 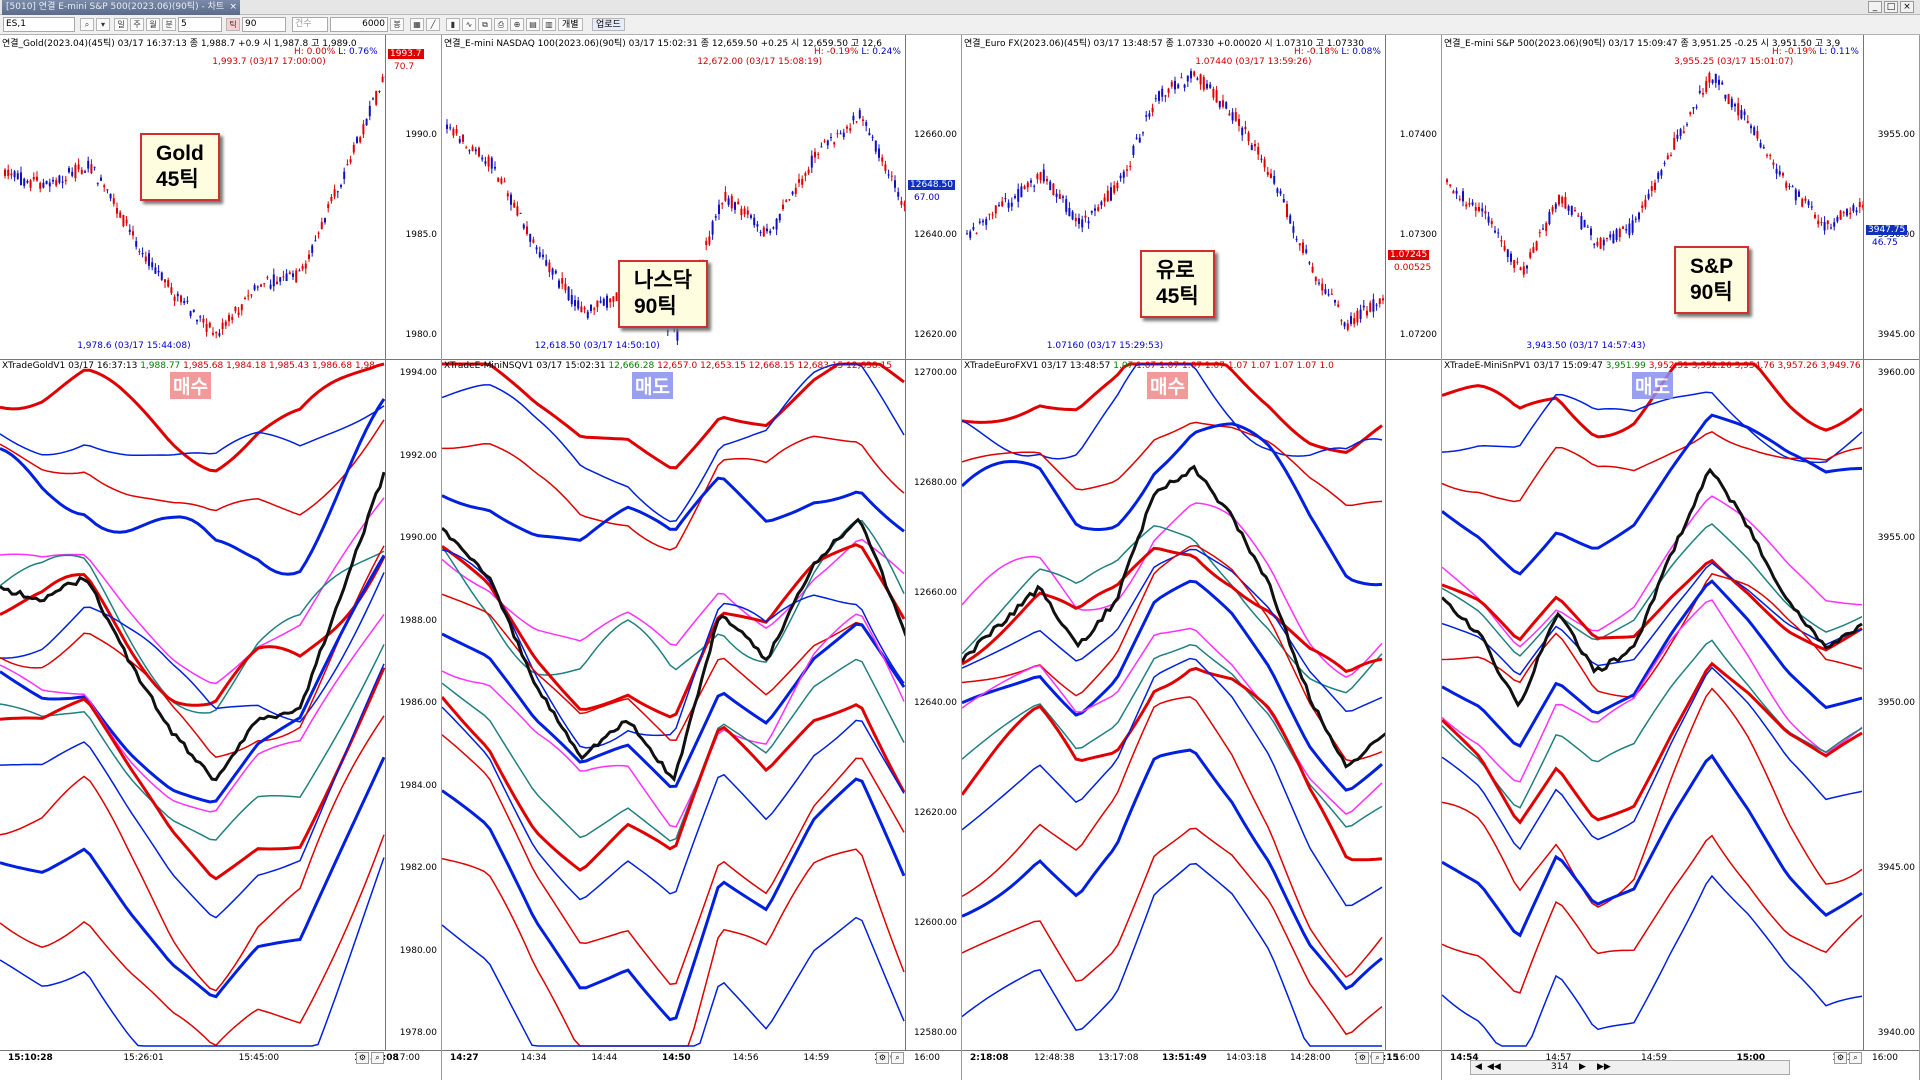 What do you see at coordinates (1907, 7) in the screenshot?
I see `close-window-icon: ×` at bounding box center [1907, 7].